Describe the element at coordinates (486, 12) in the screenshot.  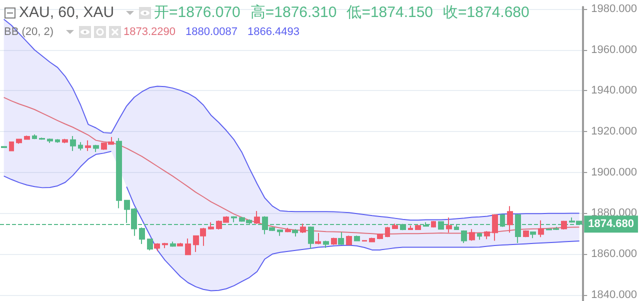
I see `annotation: 收=1874.680` at that location.